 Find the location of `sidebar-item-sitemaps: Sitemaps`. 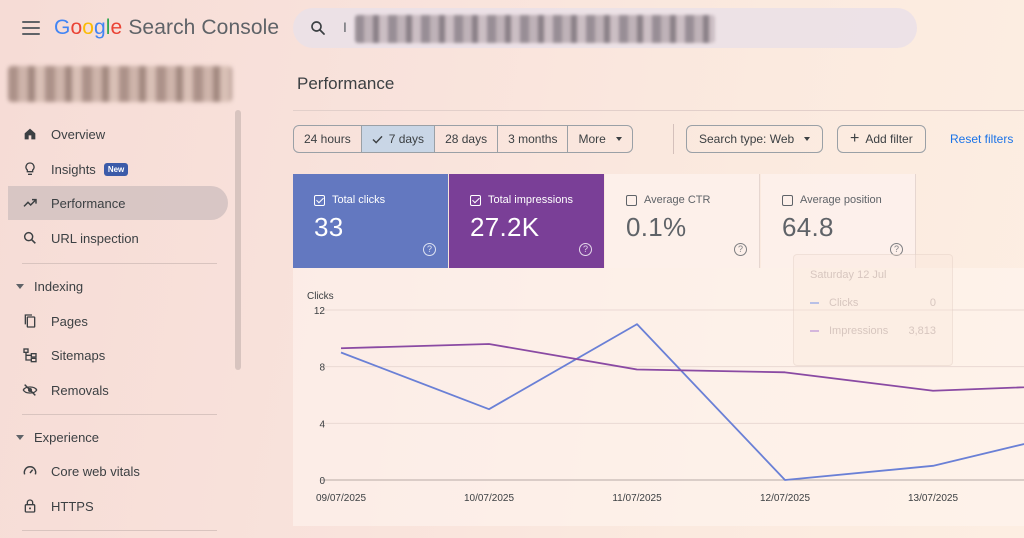

sidebar-item-sitemaps: Sitemaps is located at coordinates (118, 355).